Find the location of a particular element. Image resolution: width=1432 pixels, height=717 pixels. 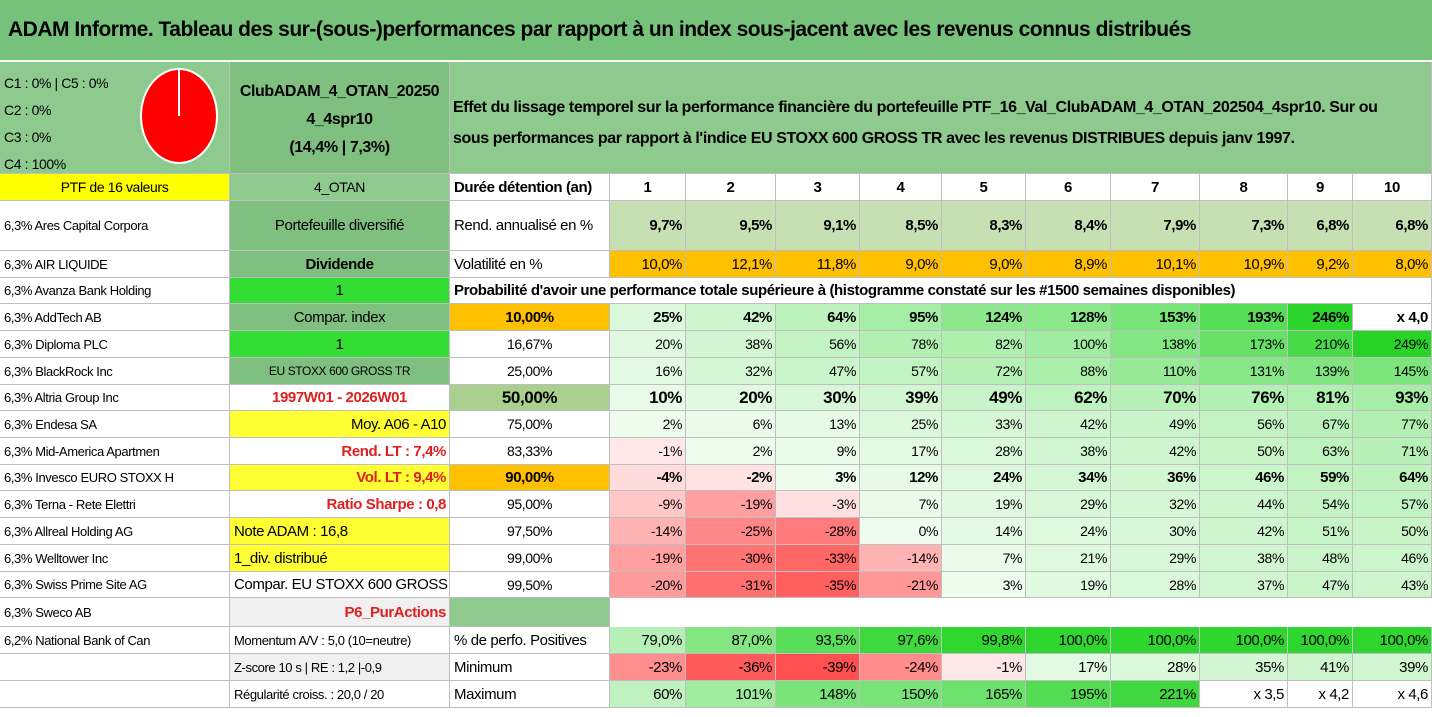

year-header-4: 4 is located at coordinates (901, 187).